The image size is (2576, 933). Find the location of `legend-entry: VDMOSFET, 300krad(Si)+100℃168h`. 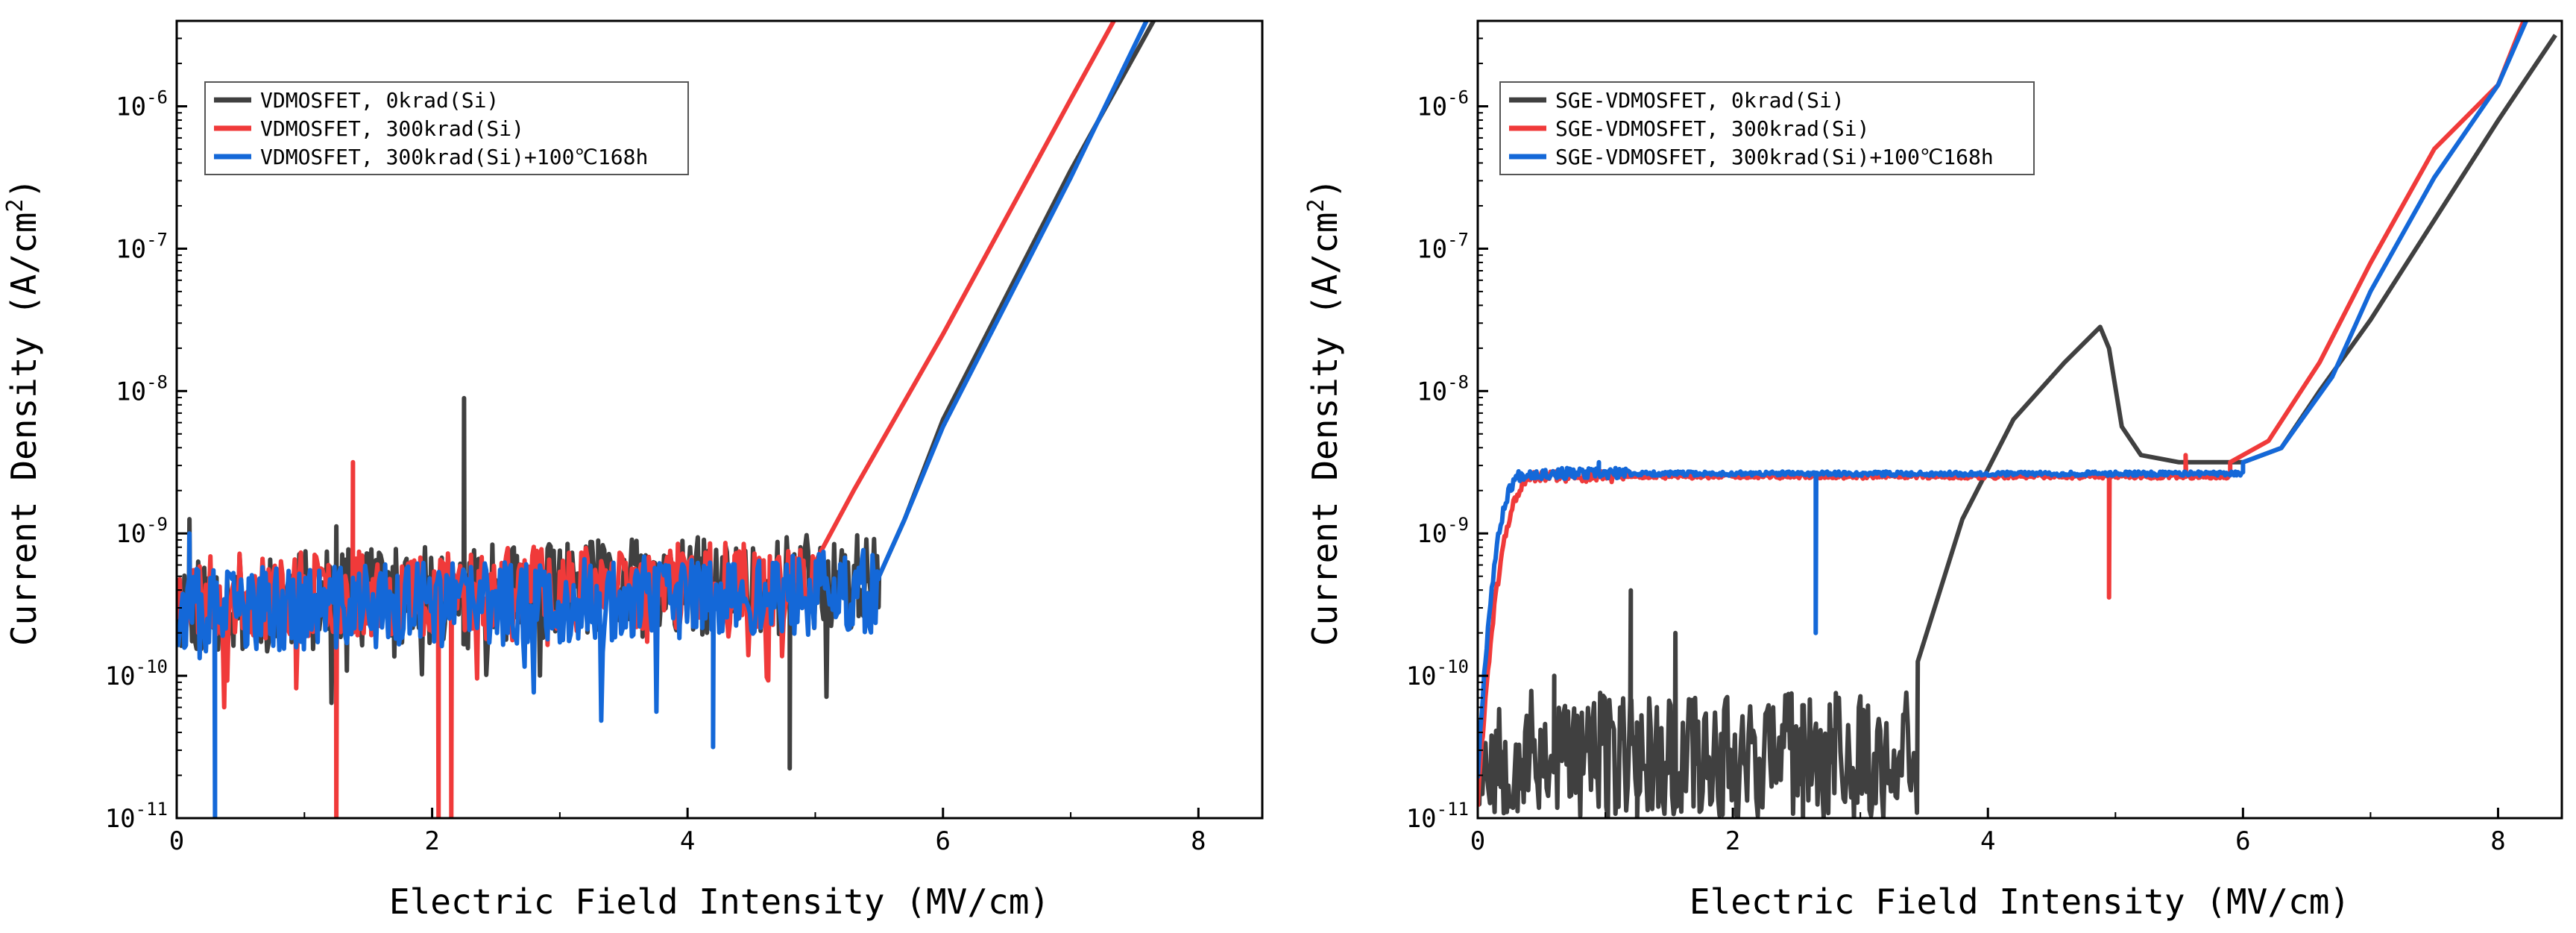

legend-entry: VDMOSFET, 300krad(Si)+100℃168h is located at coordinates (454, 157).